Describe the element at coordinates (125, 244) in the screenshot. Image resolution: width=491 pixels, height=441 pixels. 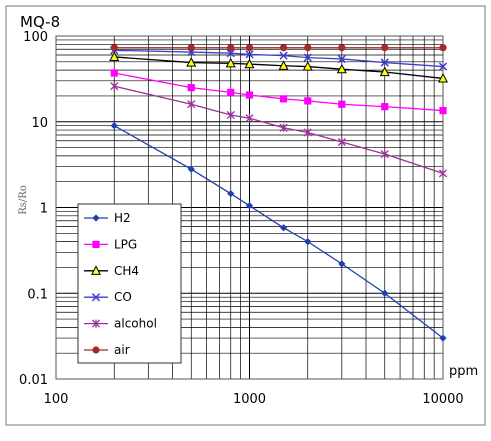
I see `legend-label-lpg: LPG` at that location.